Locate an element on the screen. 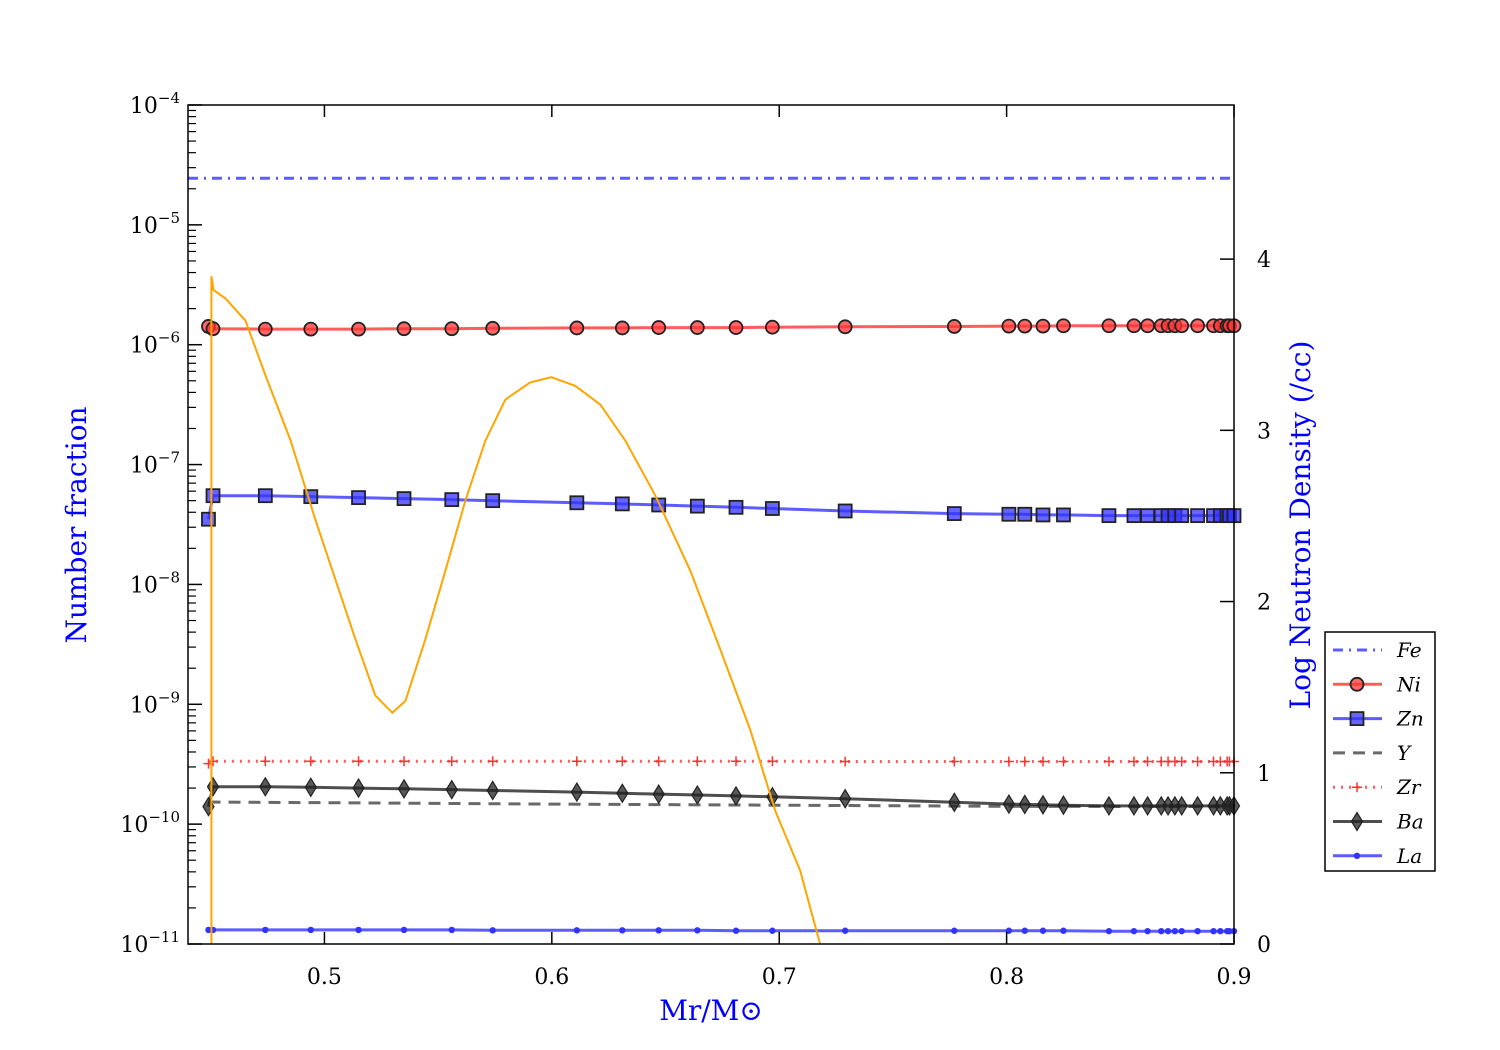  series-line-la is located at coordinates (721, 930).